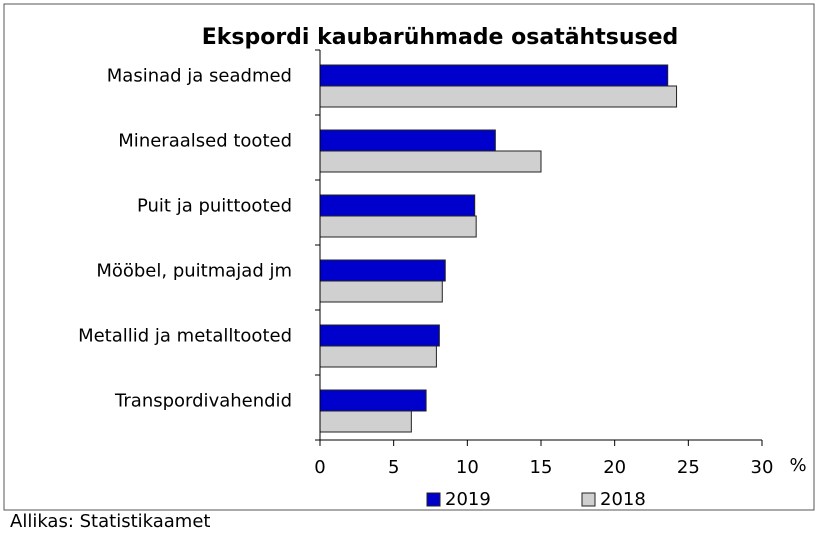 The width and height of the screenshot is (820, 536). I want to click on x-tick-label: 30, so click(762, 467).